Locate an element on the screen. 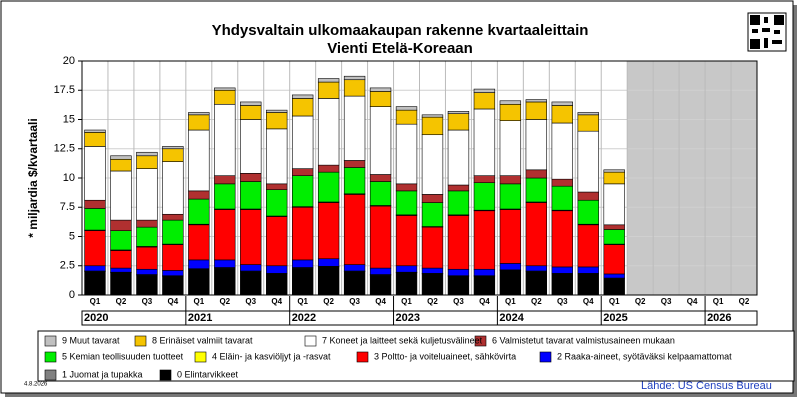  y-tick-label: 7.5 is located at coordinates (67, 207).